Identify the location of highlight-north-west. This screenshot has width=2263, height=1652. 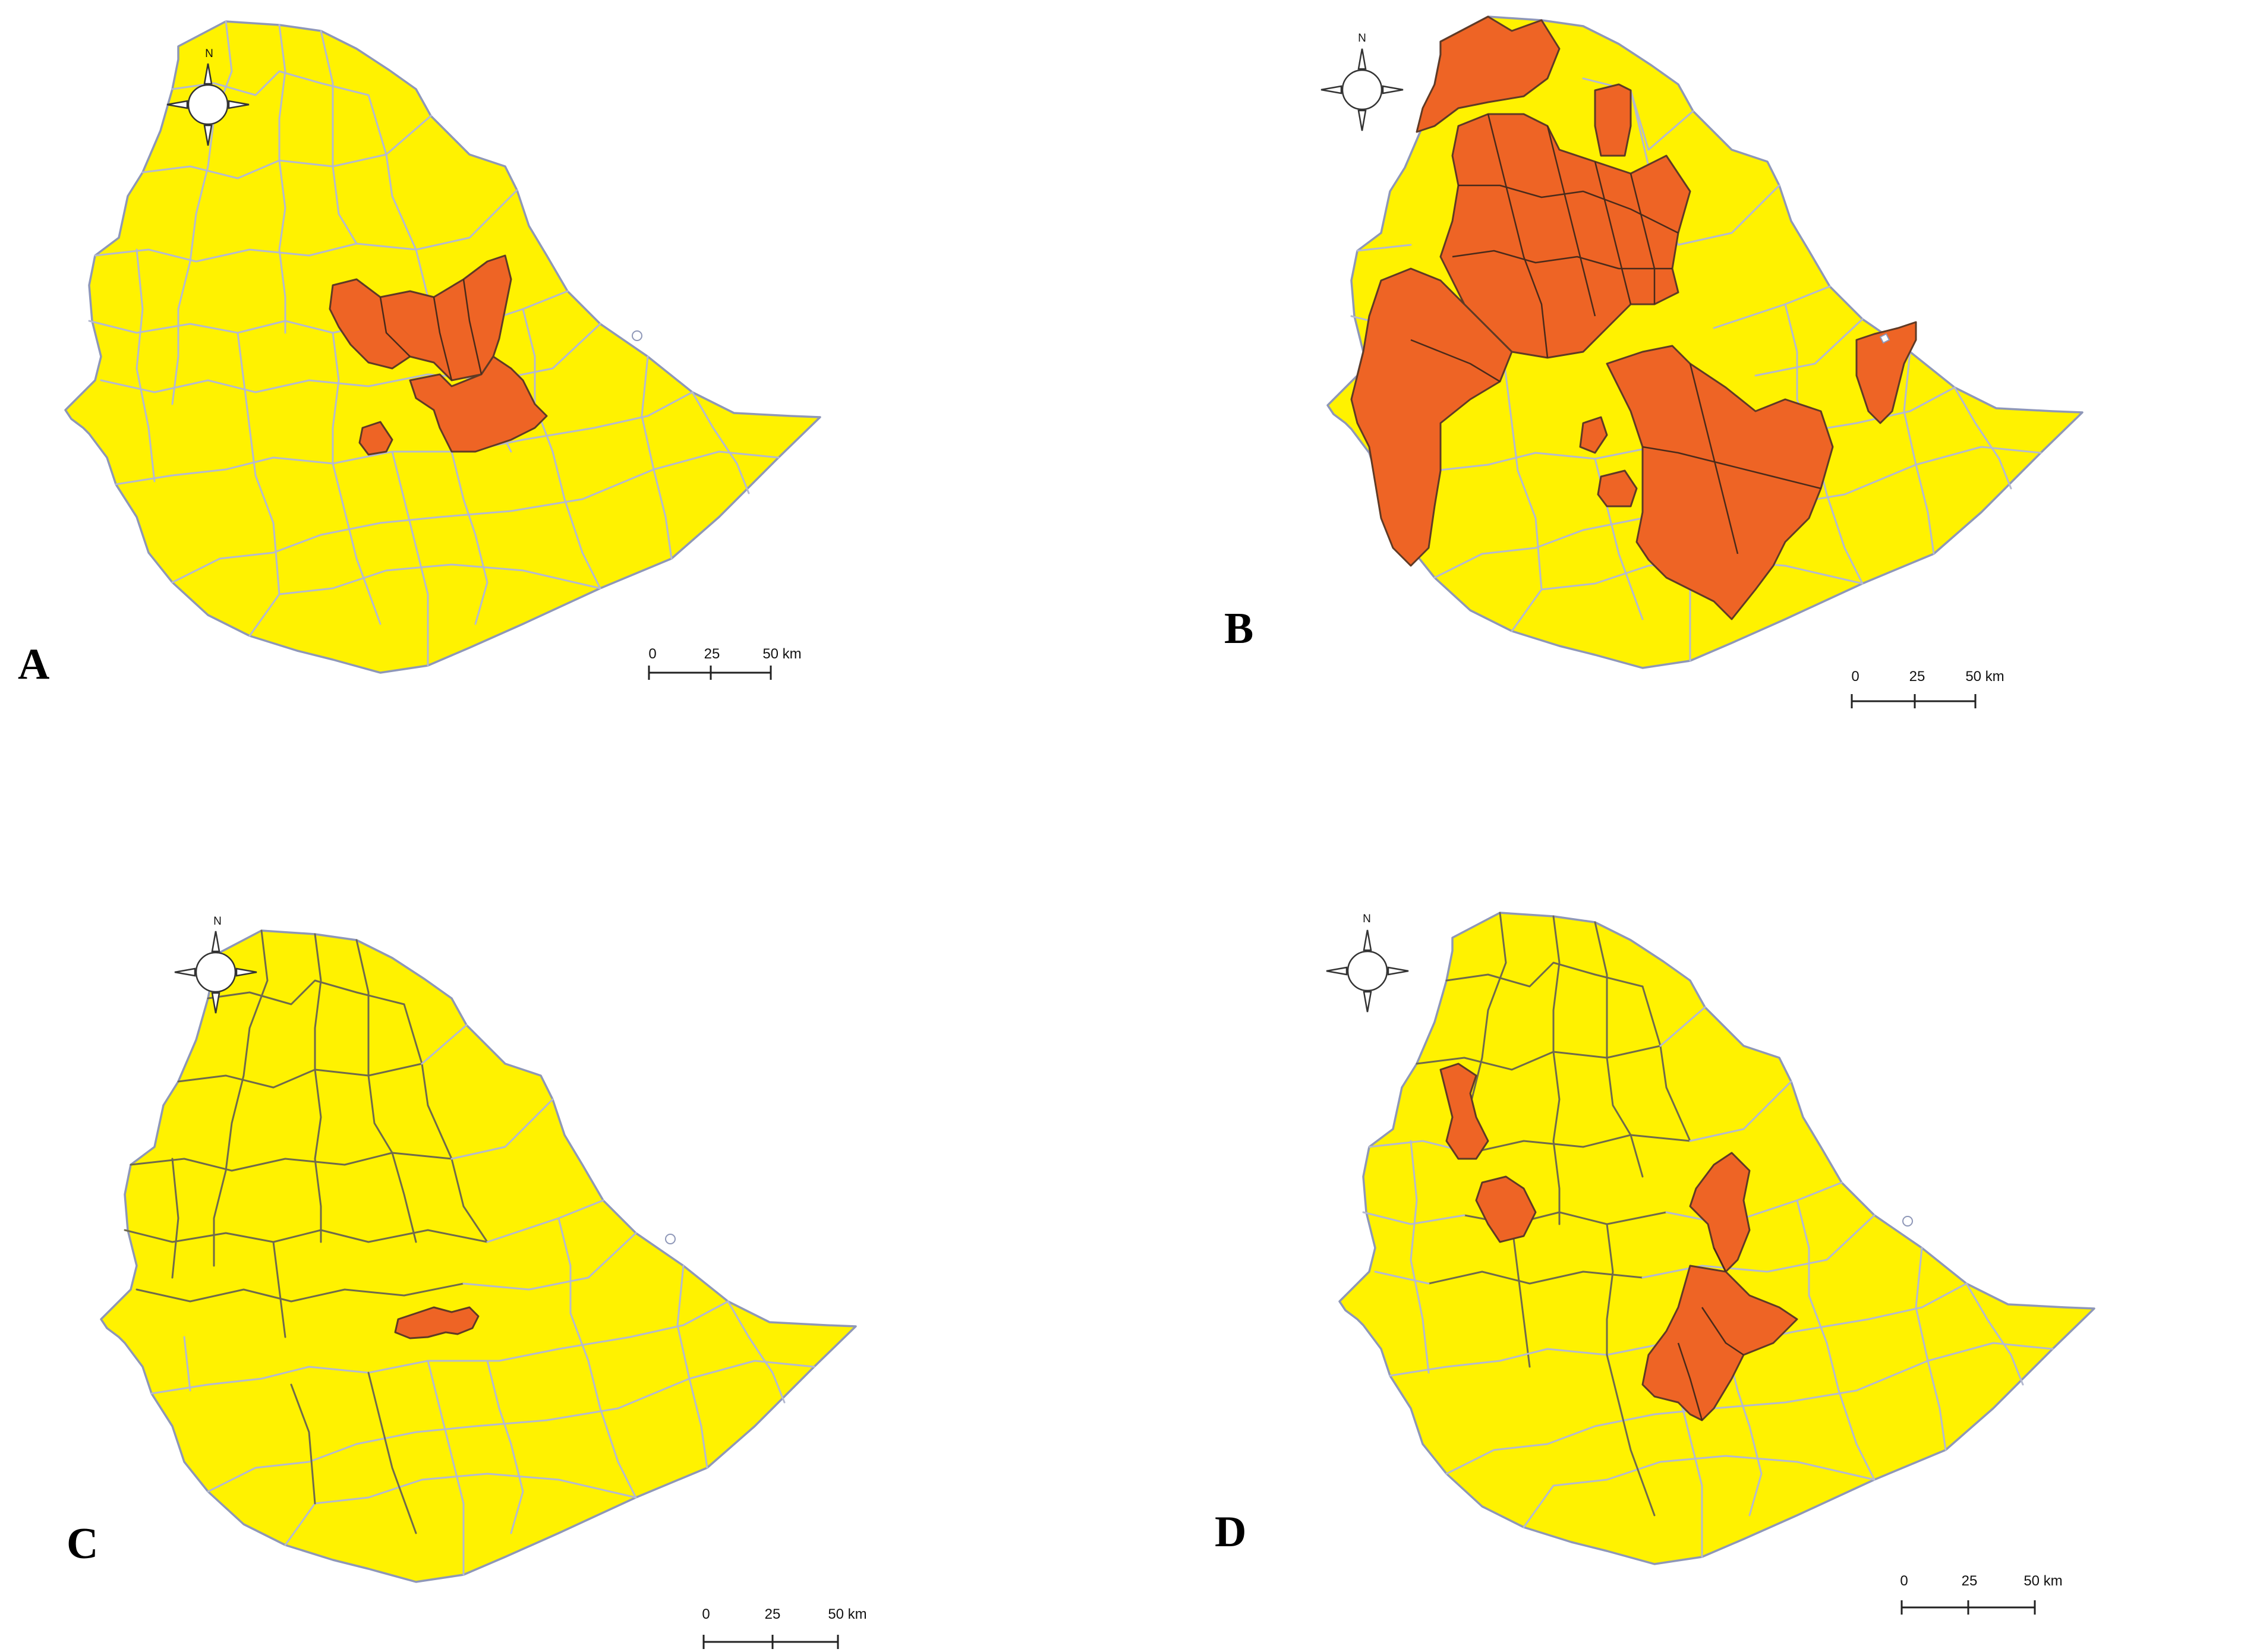
(1488, 74).